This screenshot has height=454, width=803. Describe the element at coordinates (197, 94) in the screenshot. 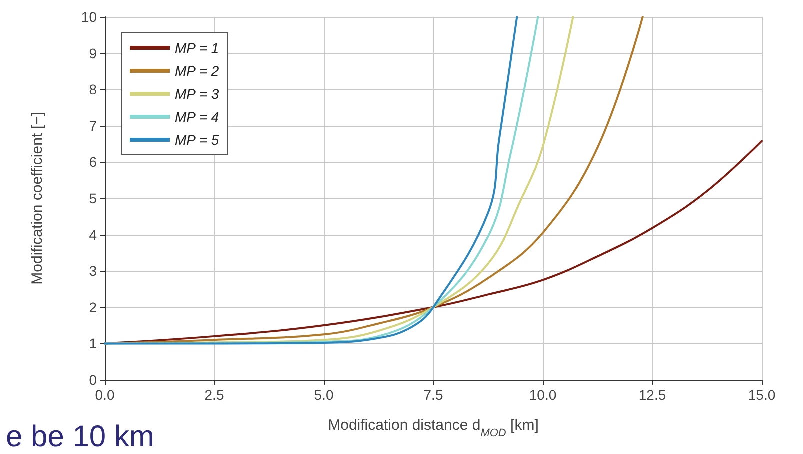

I see `legend-label: MP = 3` at that location.